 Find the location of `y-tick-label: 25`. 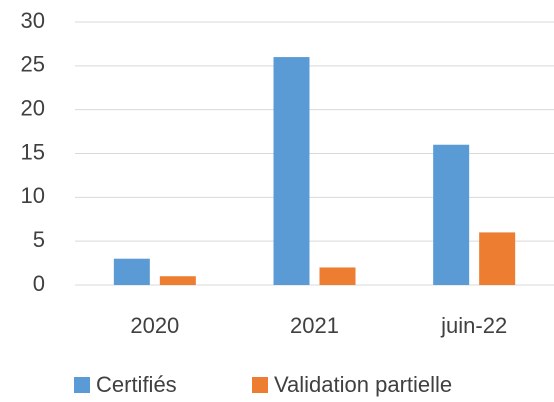

y-tick-label: 25 is located at coordinates (33, 64).